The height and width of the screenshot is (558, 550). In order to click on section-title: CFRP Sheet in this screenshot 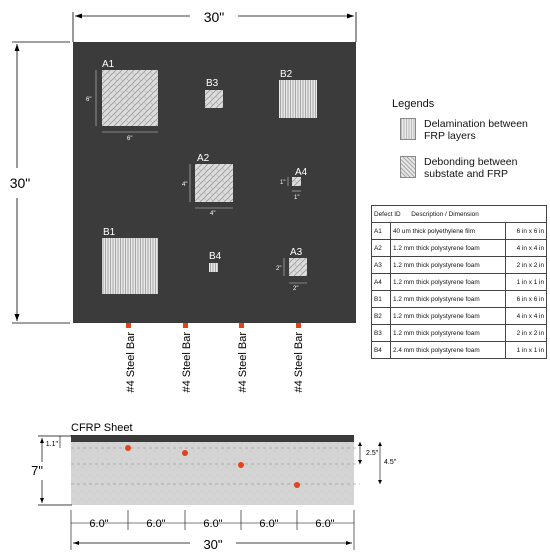, I will do `click(102, 428)`.